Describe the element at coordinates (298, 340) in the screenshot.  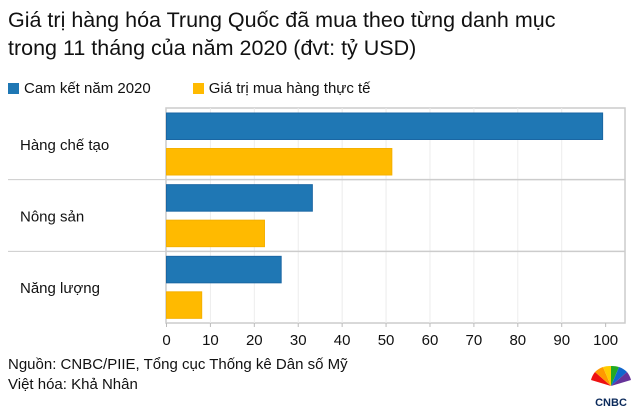
I see `x-tick-label: 30` at that location.